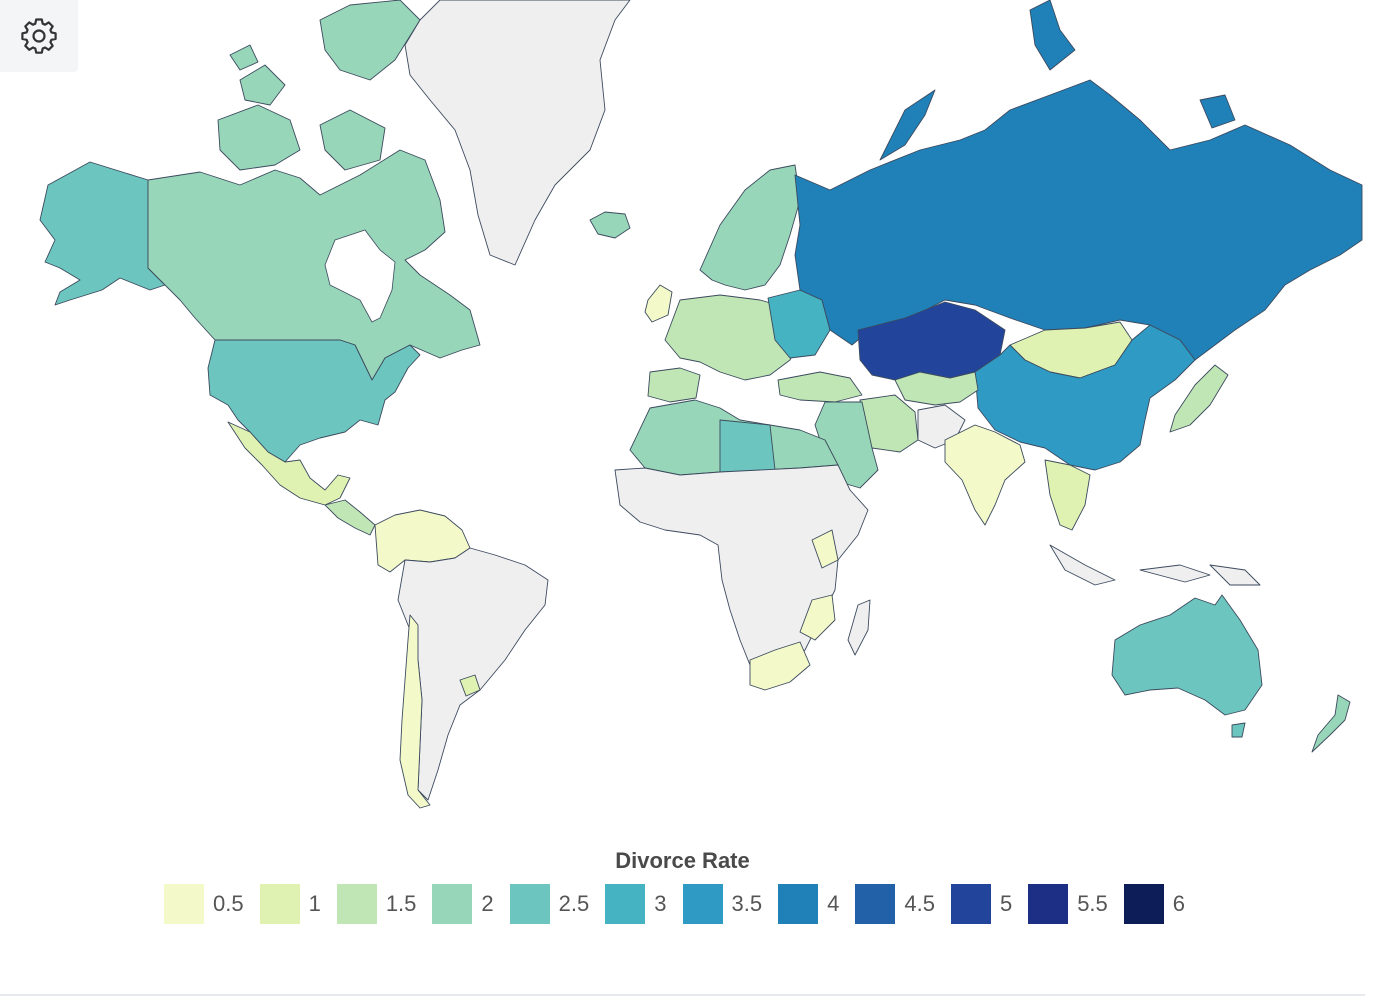  I want to click on legend-item: 2, so click(465, 904).